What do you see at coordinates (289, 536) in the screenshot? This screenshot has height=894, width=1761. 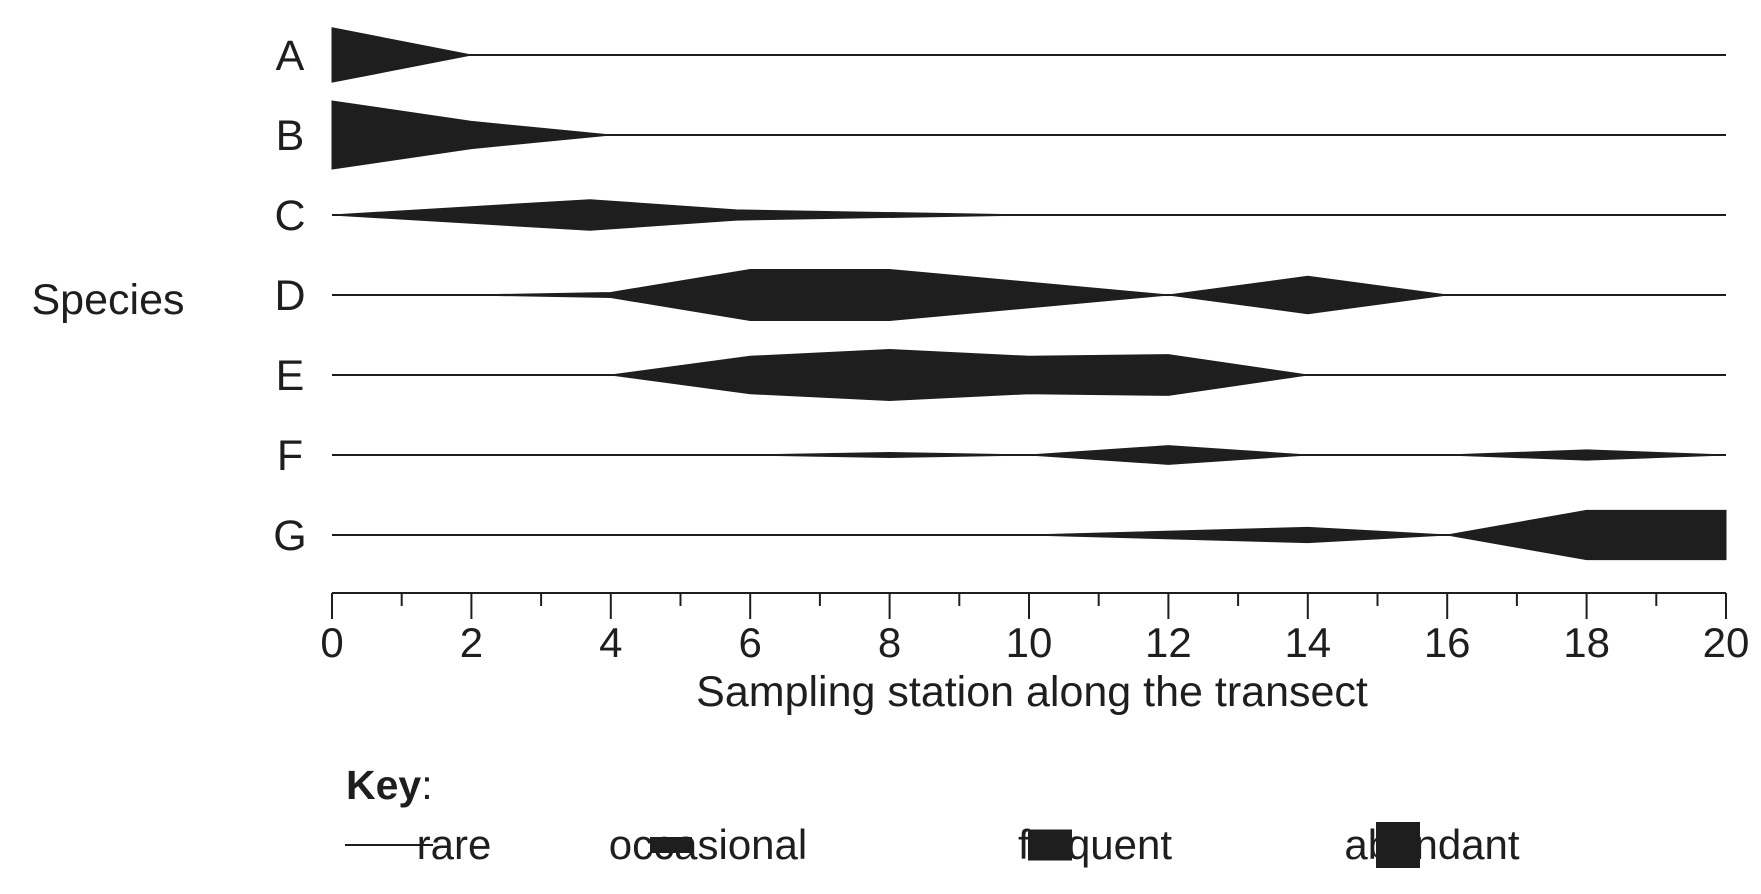 I see `species-label-G: G` at bounding box center [289, 536].